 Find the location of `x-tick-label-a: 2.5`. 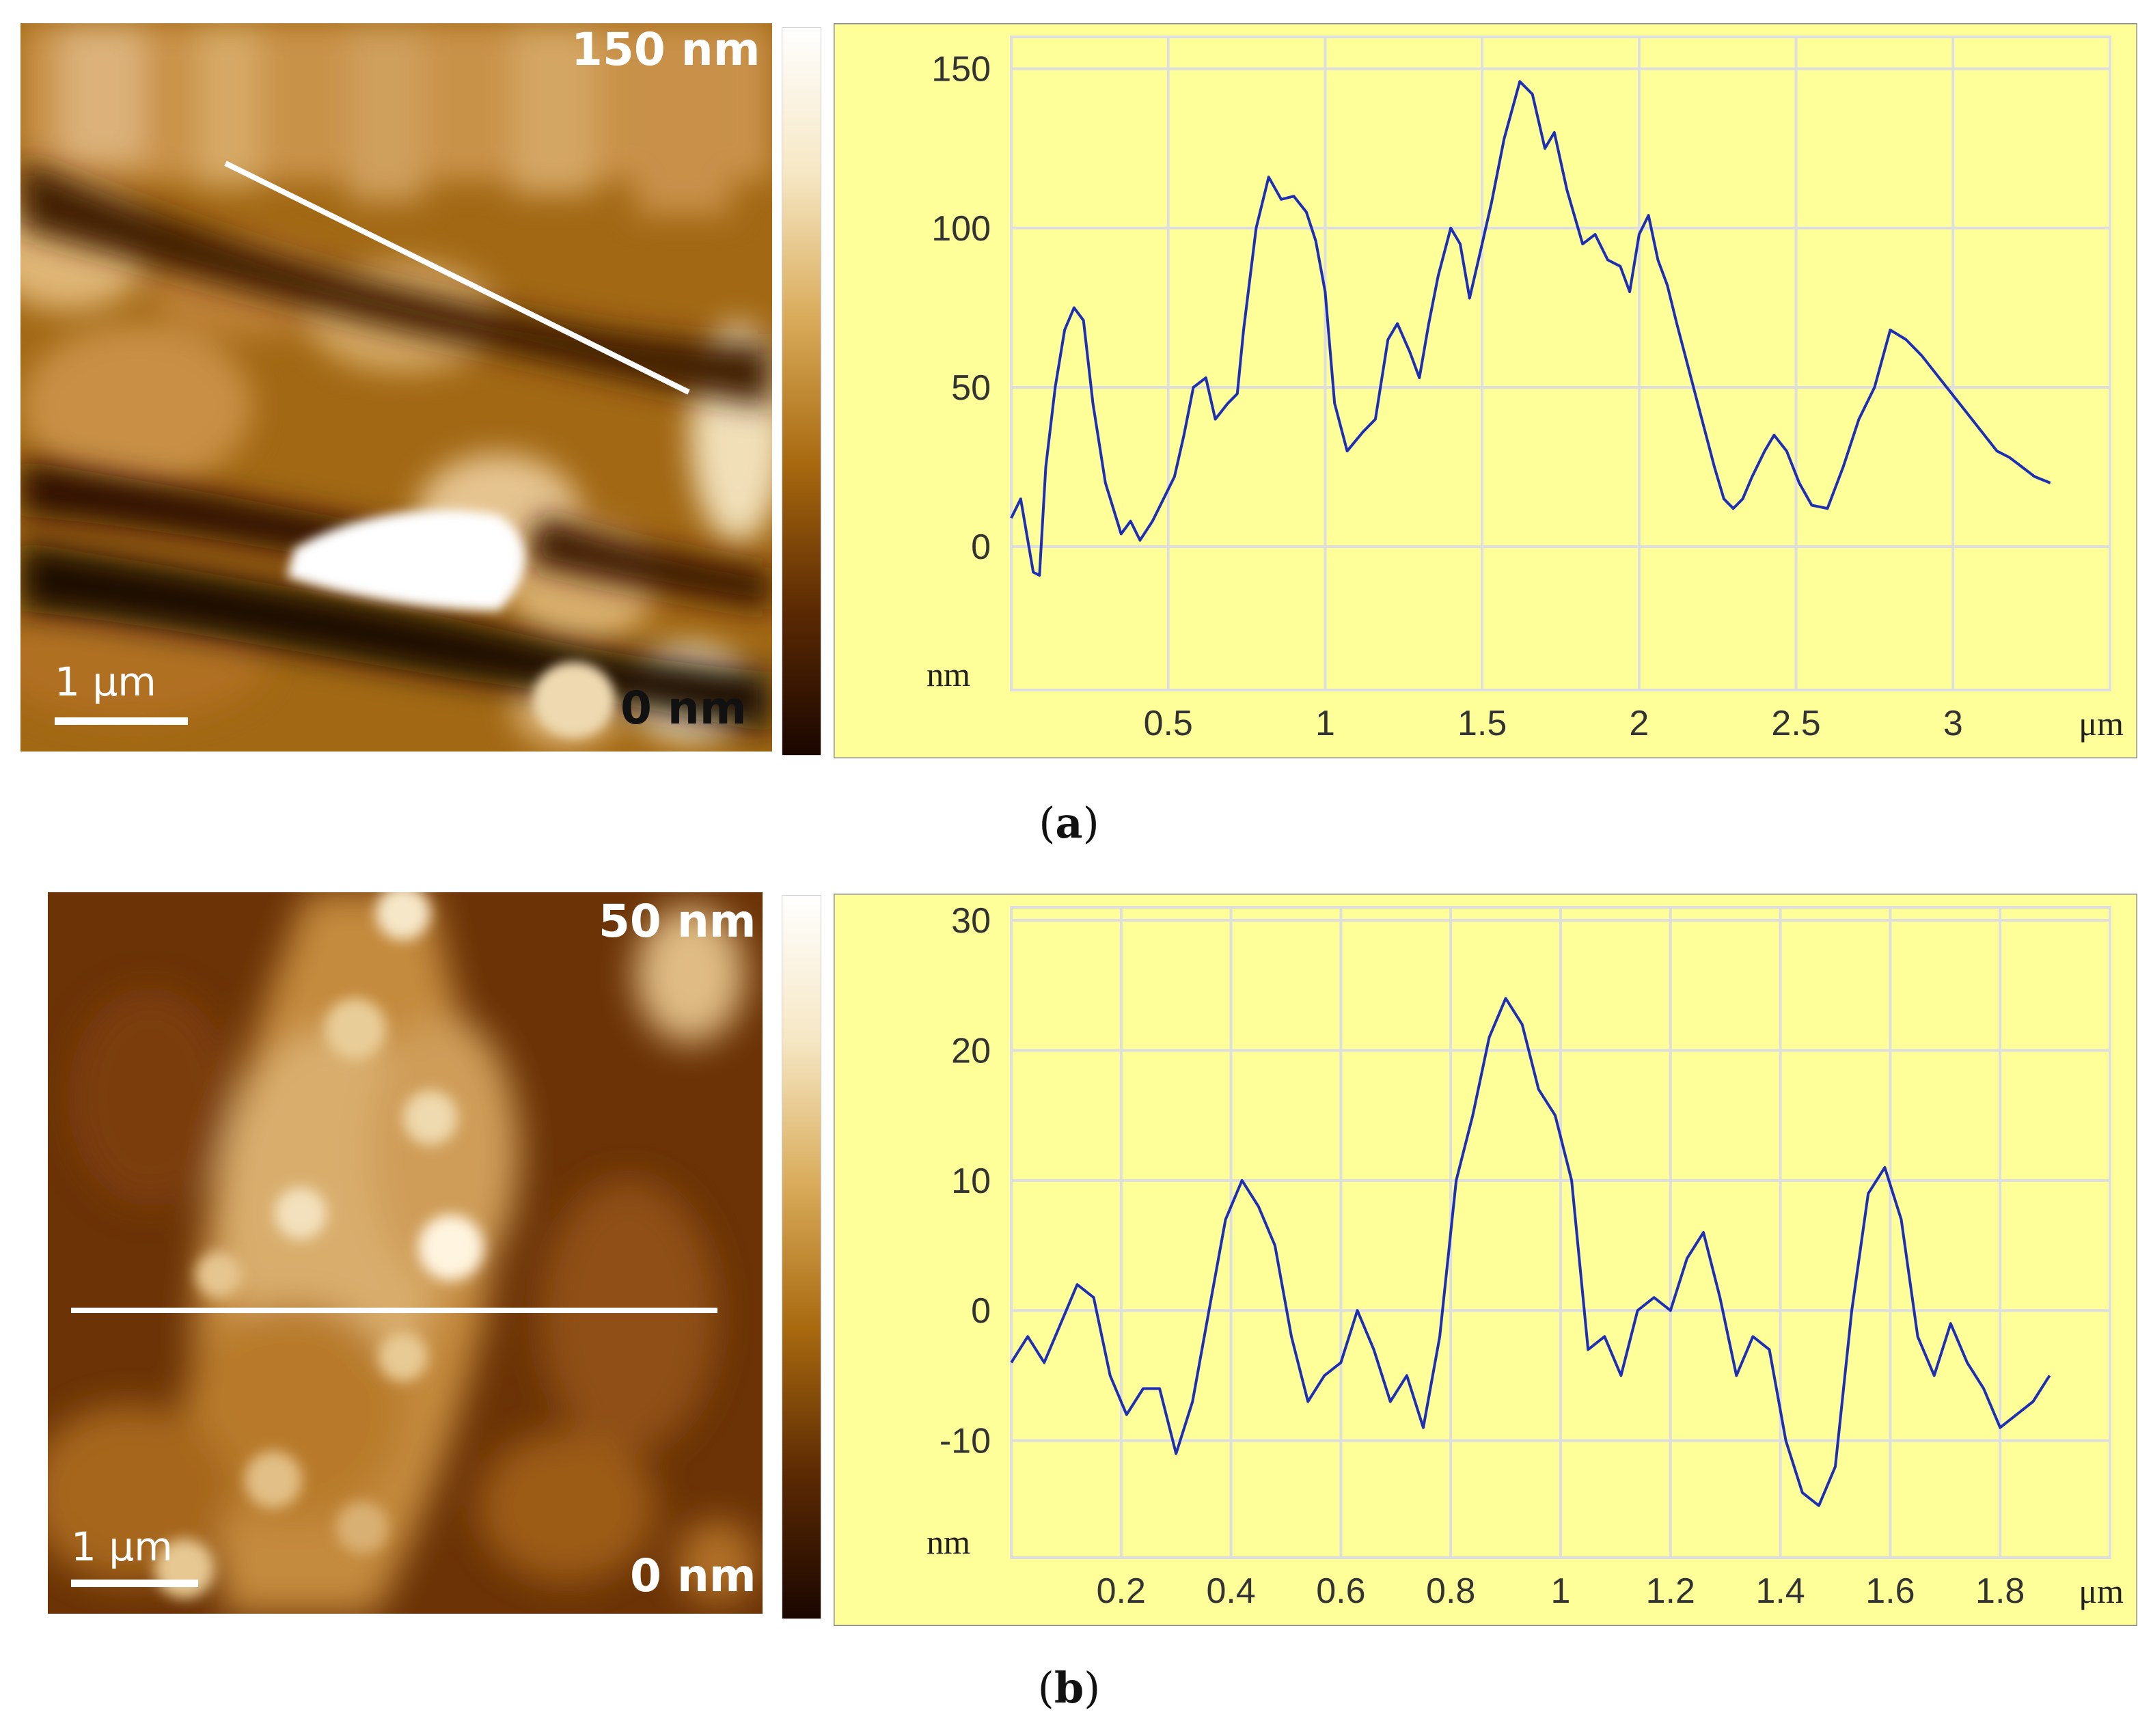

x-tick-label-a: 2.5 is located at coordinates (1796, 723).